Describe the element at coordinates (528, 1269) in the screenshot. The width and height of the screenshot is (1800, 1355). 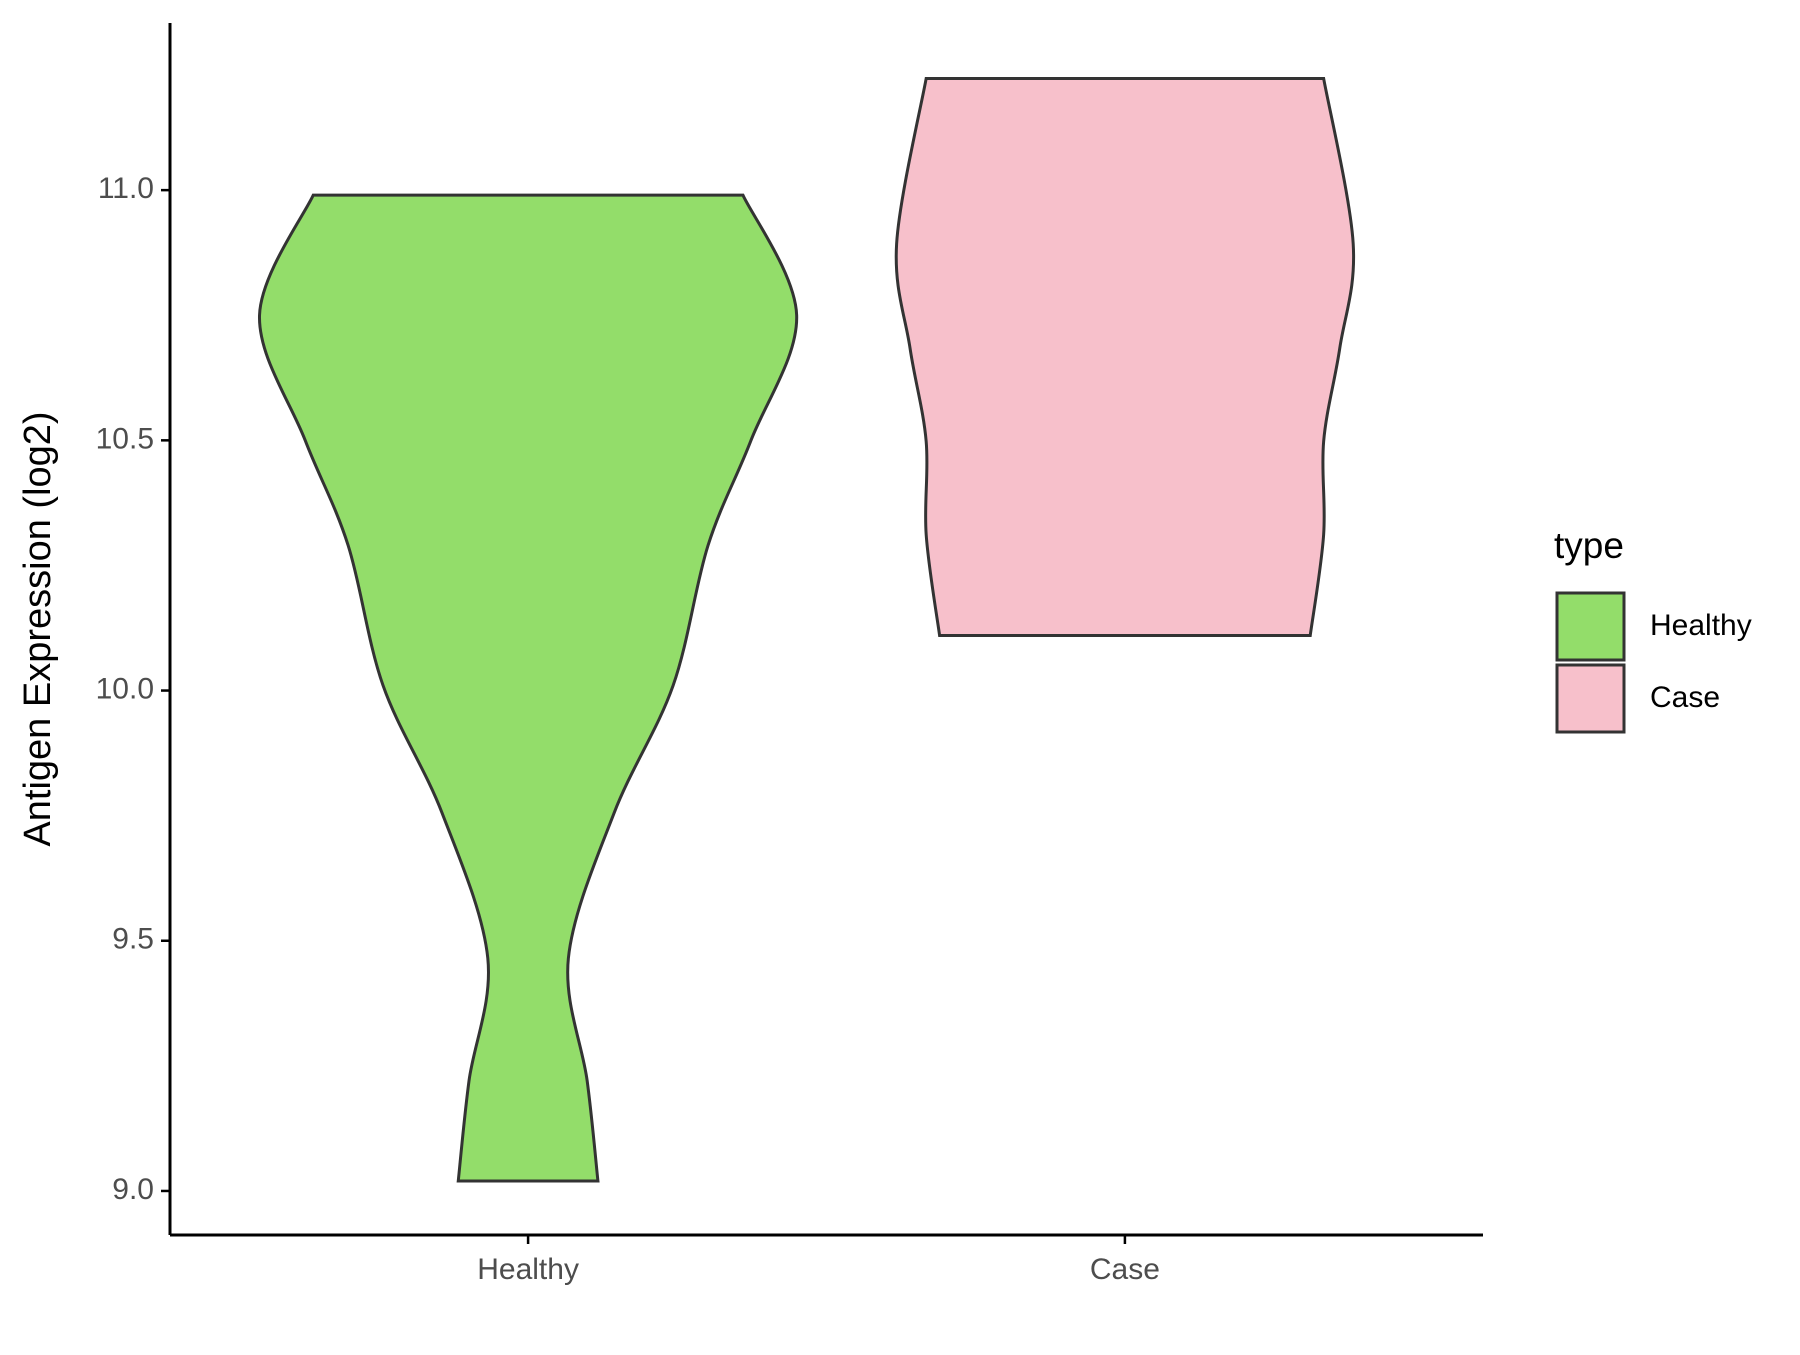
I see `x-tick-label: Healthy` at that location.